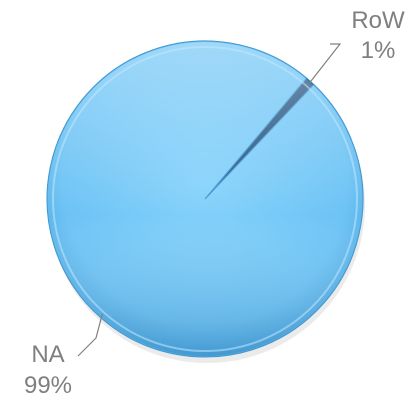 The height and width of the screenshot is (403, 410). Describe the element at coordinates (378, 50) in the screenshot. I see `slice-value-row: 1%` at that location.